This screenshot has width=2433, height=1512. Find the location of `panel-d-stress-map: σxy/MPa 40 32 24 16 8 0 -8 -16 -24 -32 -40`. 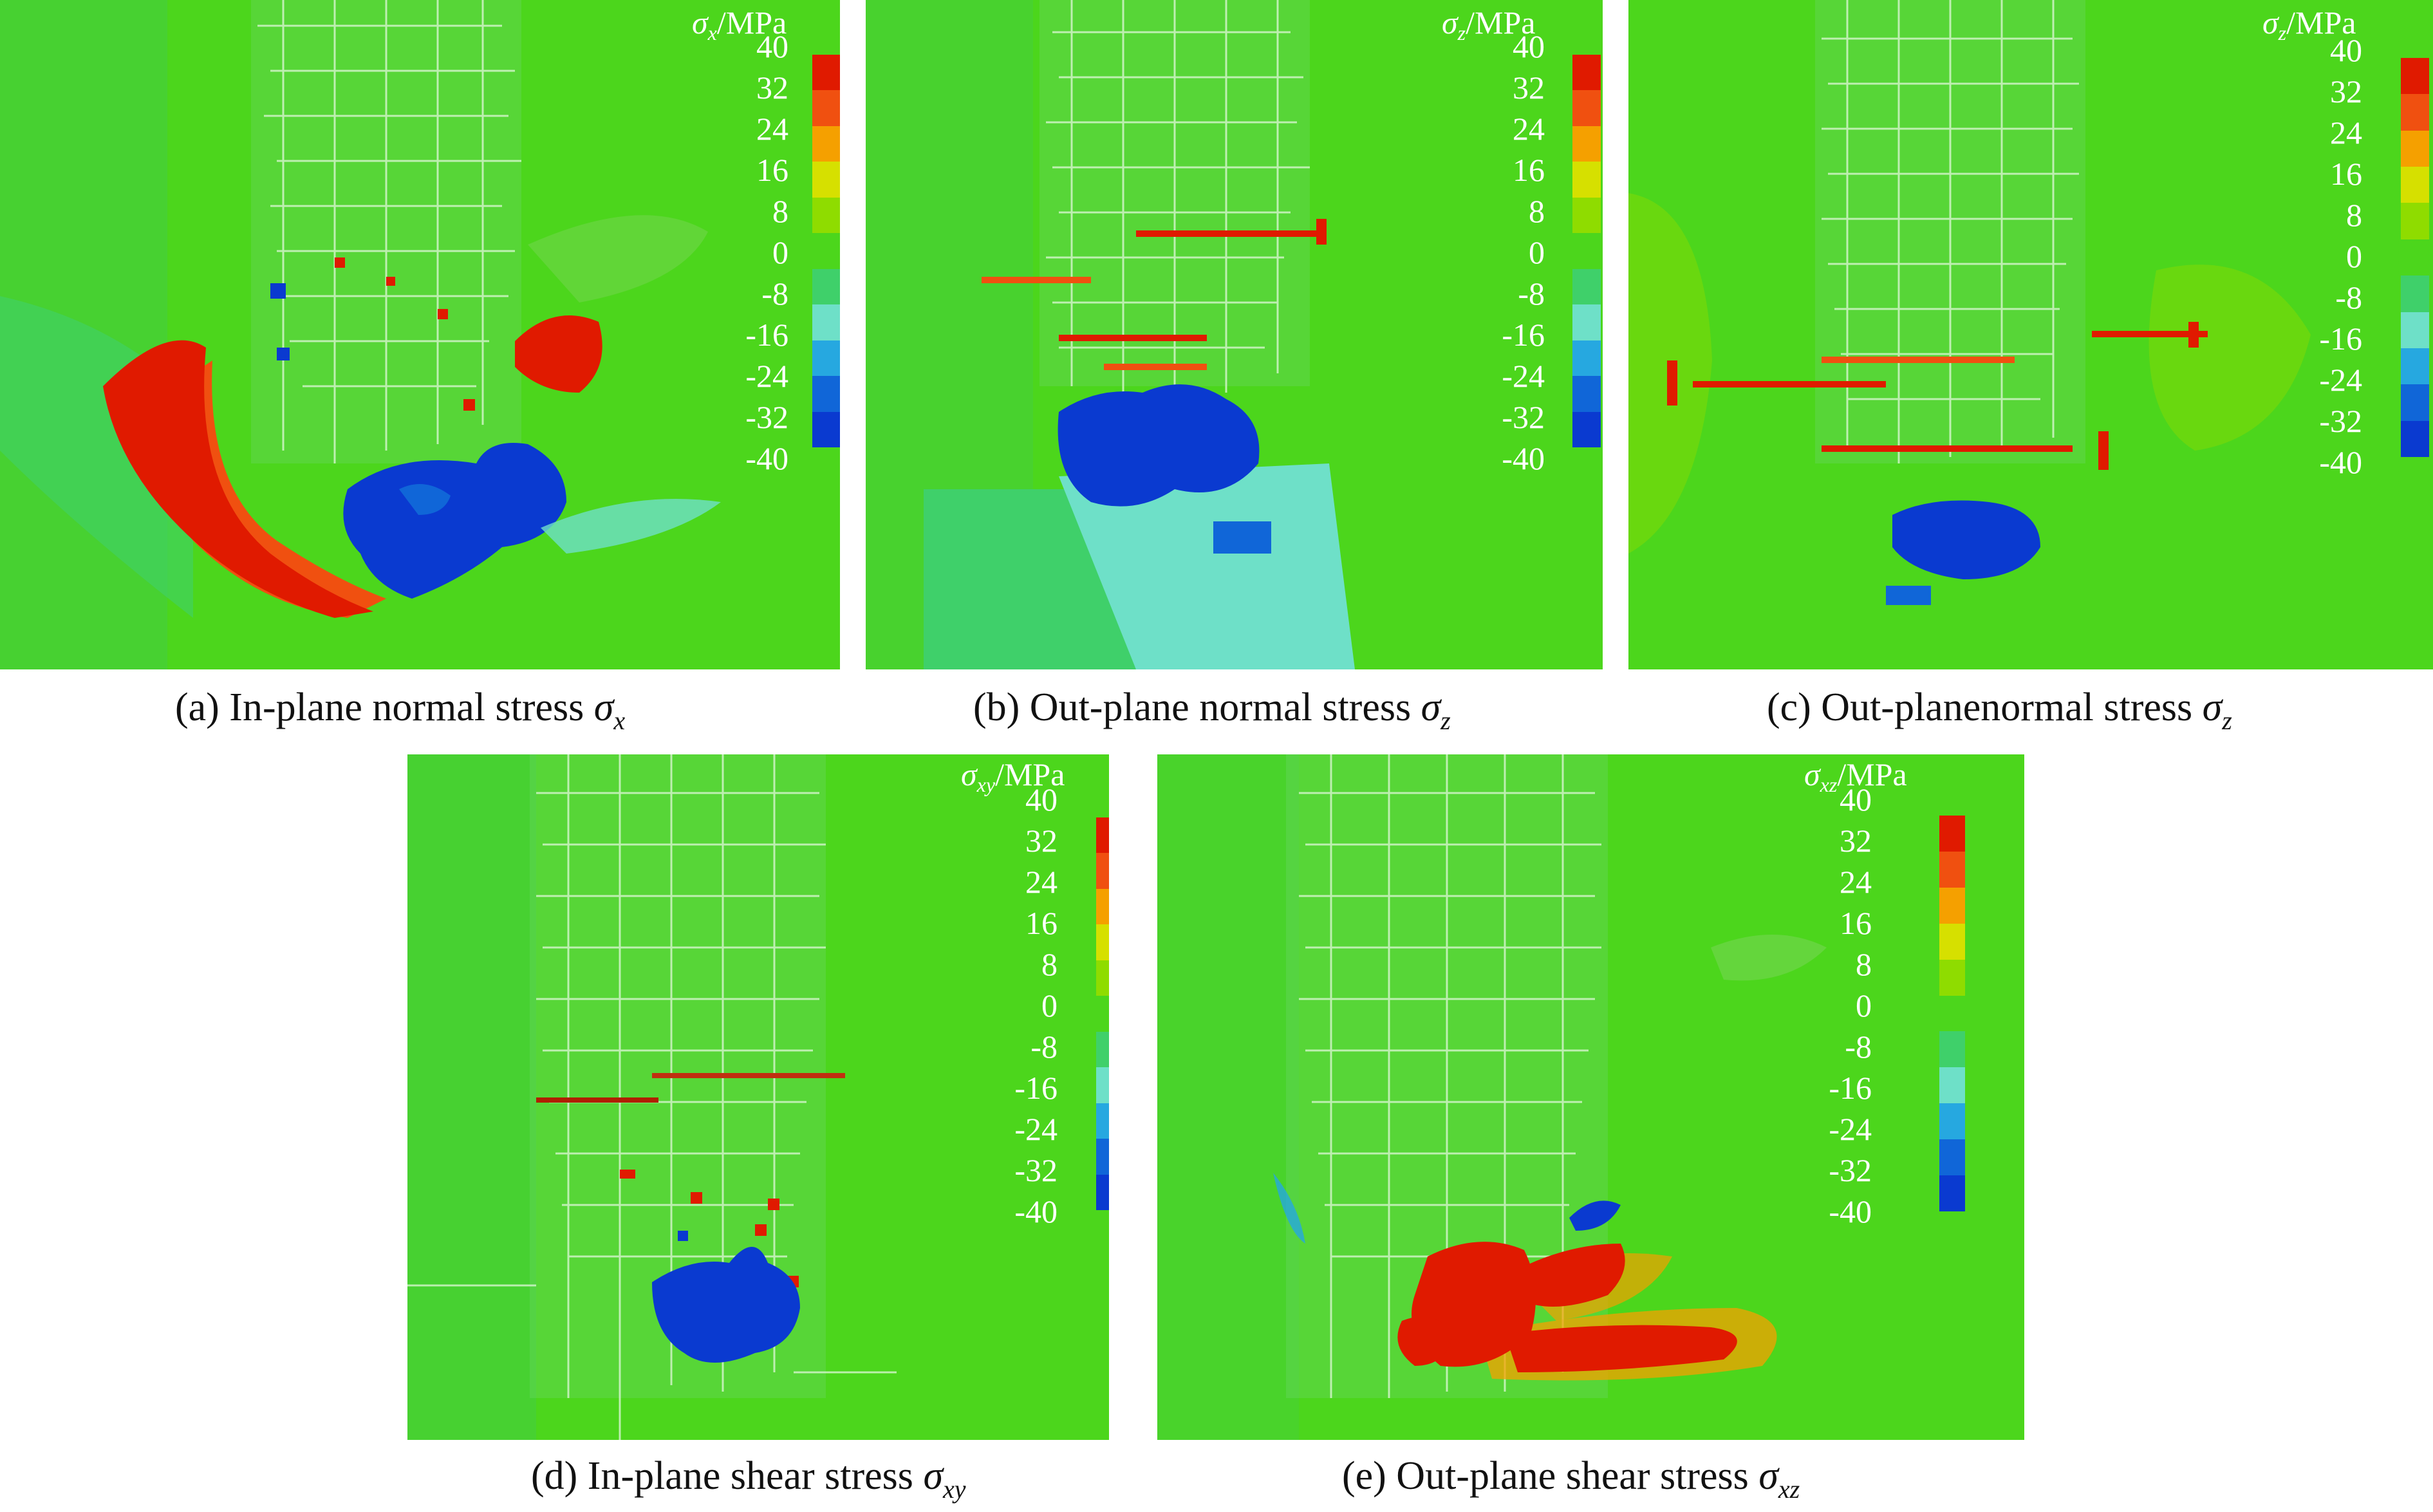

panel-d-stress-map: σxy/MPa 40 32 24 16 8 0 -8 -16 -24 -32 -40 is located at coordinates (758, 1097).